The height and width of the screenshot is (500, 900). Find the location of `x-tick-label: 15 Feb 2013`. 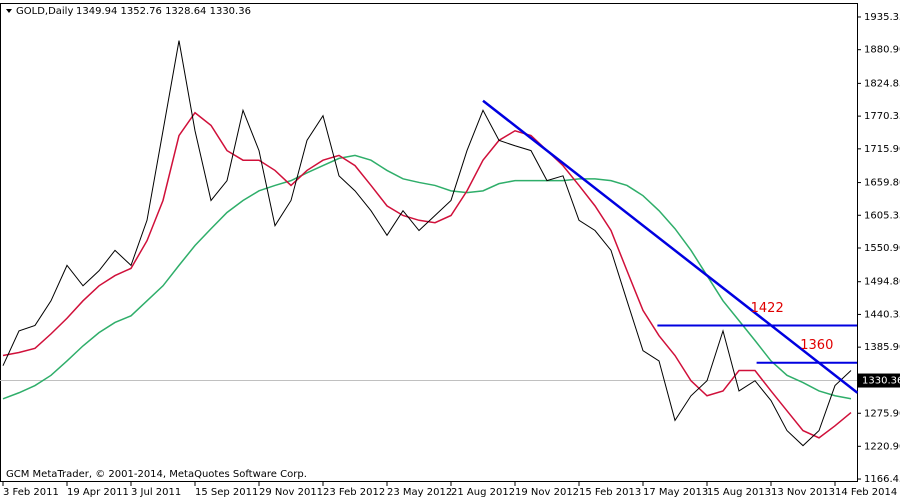

x-tick-label: 15 Feb 2013 is located at coordinates (610, 492).